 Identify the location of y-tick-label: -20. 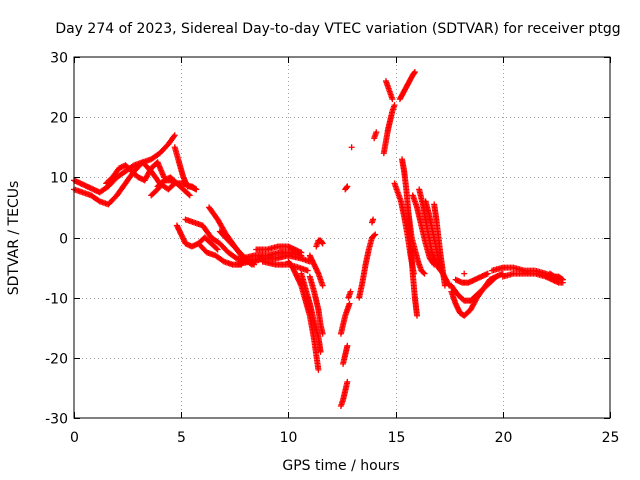
(56, 360).